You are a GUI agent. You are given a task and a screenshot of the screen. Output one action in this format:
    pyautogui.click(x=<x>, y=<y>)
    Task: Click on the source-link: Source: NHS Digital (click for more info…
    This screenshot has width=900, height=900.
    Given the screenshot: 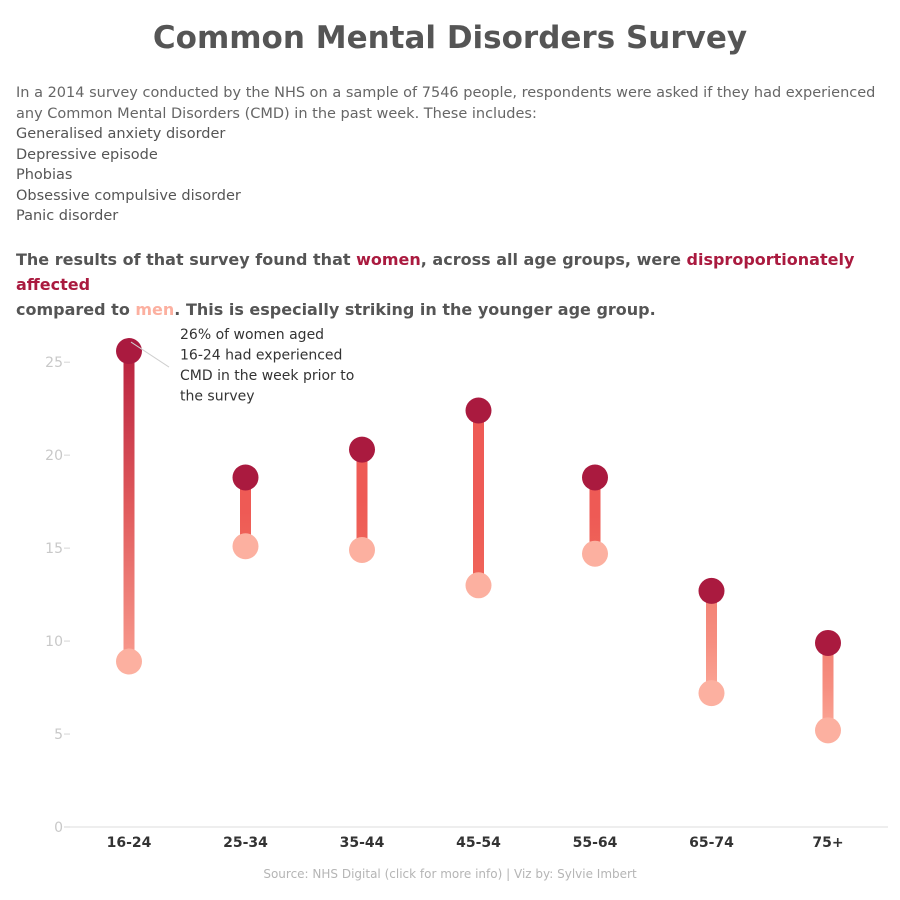 What is the action you would take?
    pyautogui.click(x=383, y=874)
    